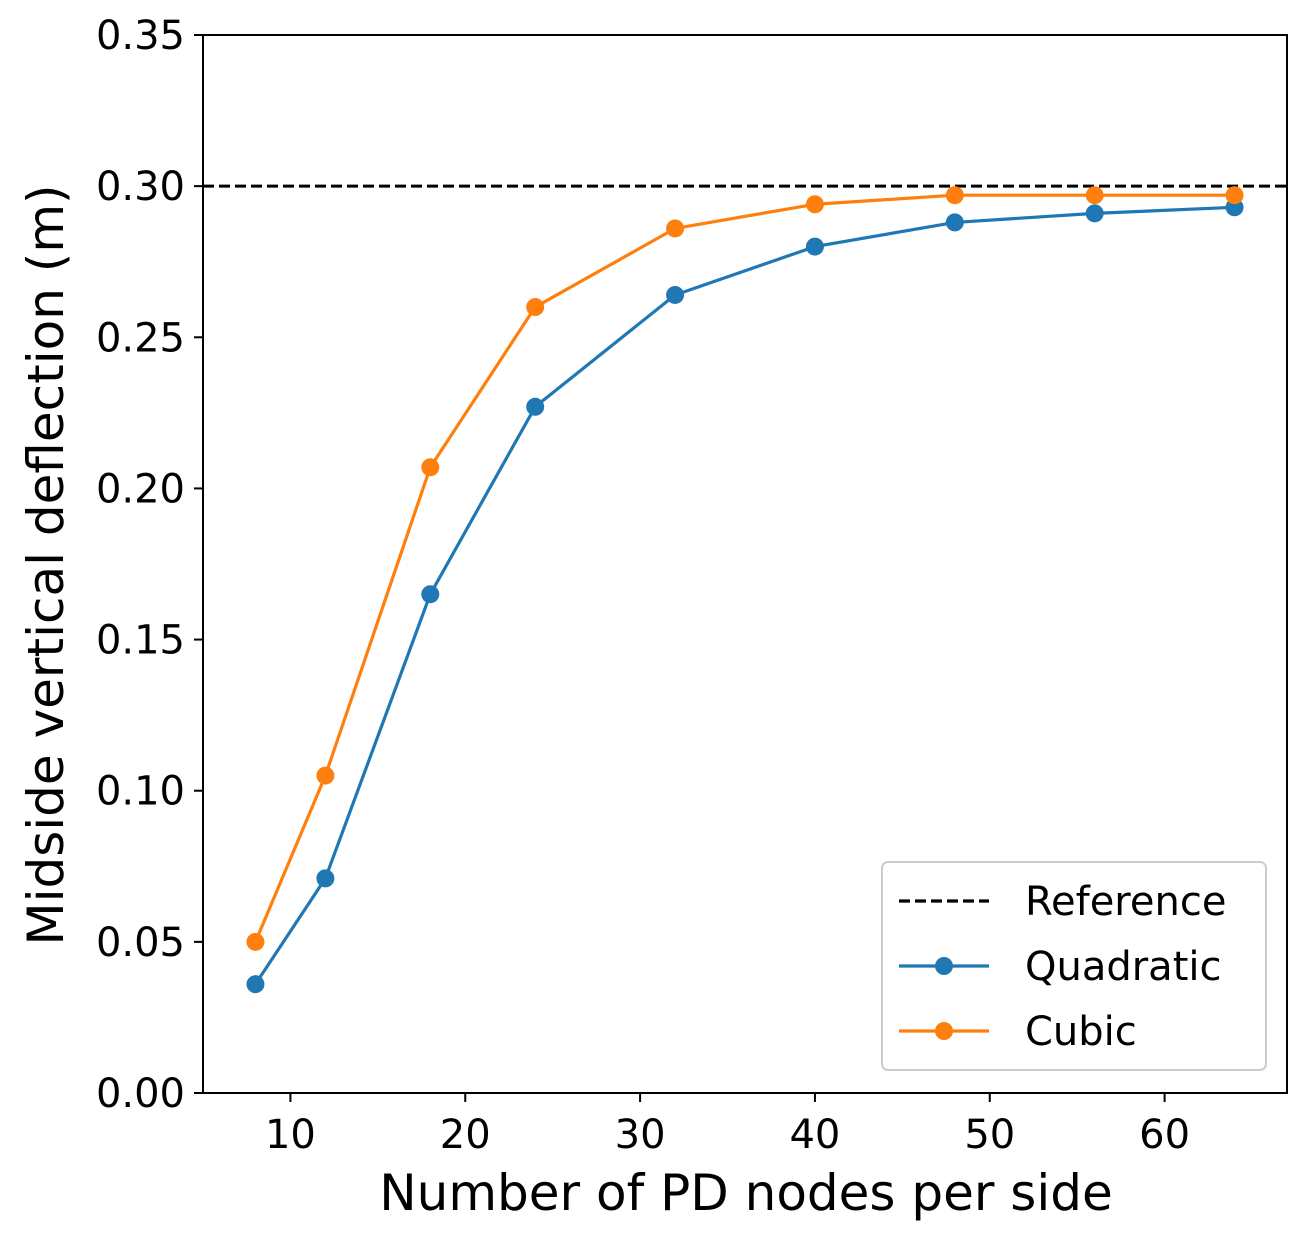  I want to click on y-axis-label: Midside vertical deflection (m), so click(46, 564).